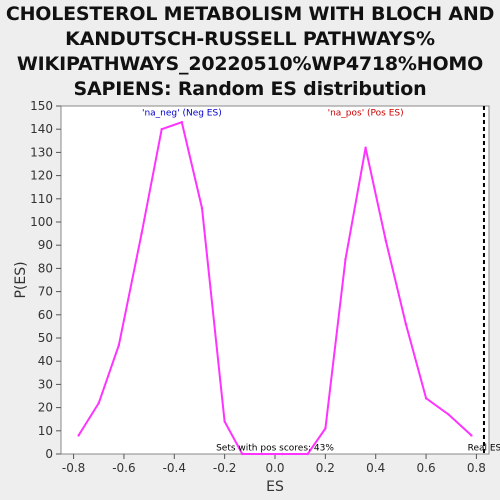  Describe the element at coordinates (73, 468) in the screenshot. I see `x-tick-label: -0.8` at that location.